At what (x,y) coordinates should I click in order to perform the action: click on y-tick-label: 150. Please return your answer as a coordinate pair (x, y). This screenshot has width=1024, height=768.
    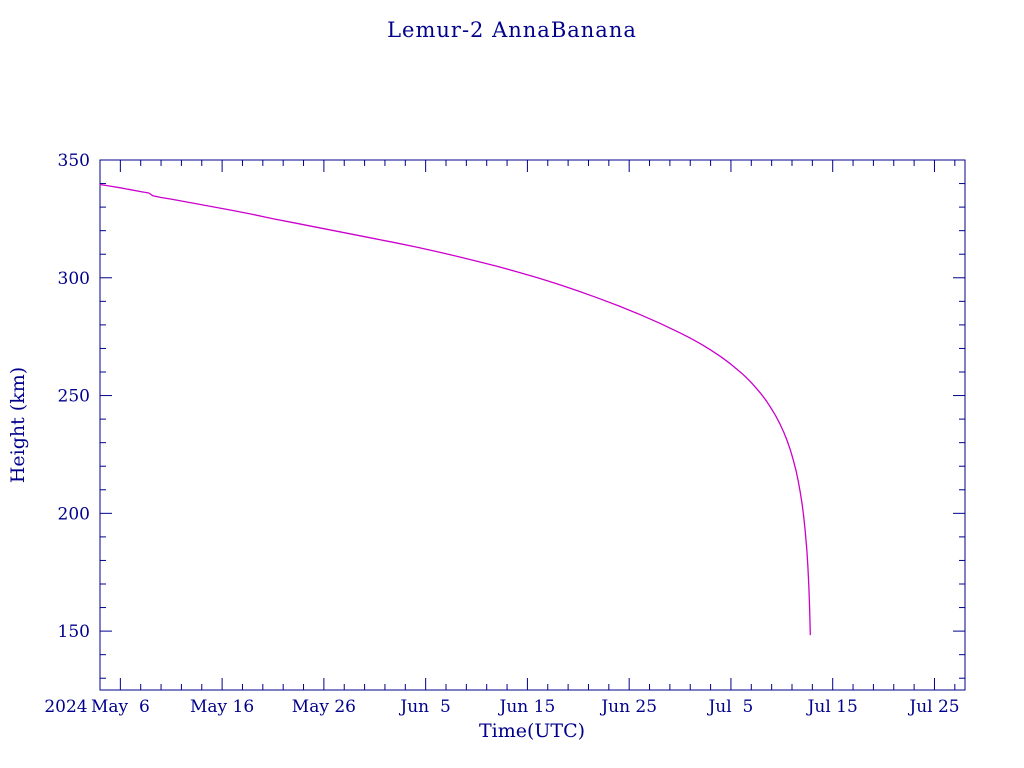
    Looking at the image, I should click on (74, 632).